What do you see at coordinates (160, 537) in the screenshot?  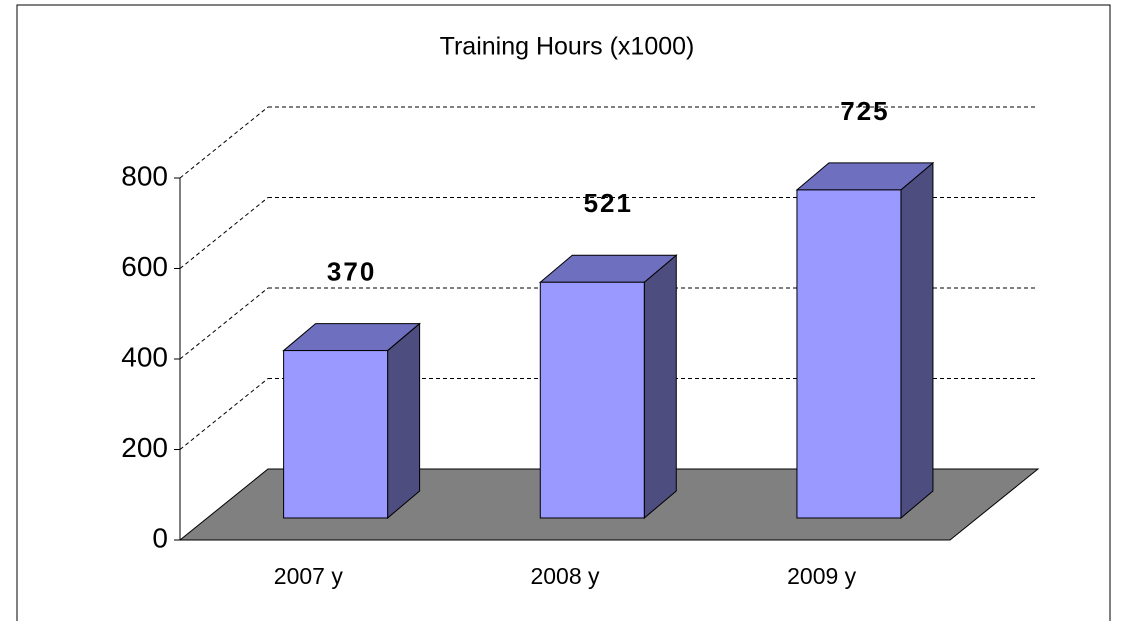 I see `y-tick-label: 0` at bounding box center [160, 537].